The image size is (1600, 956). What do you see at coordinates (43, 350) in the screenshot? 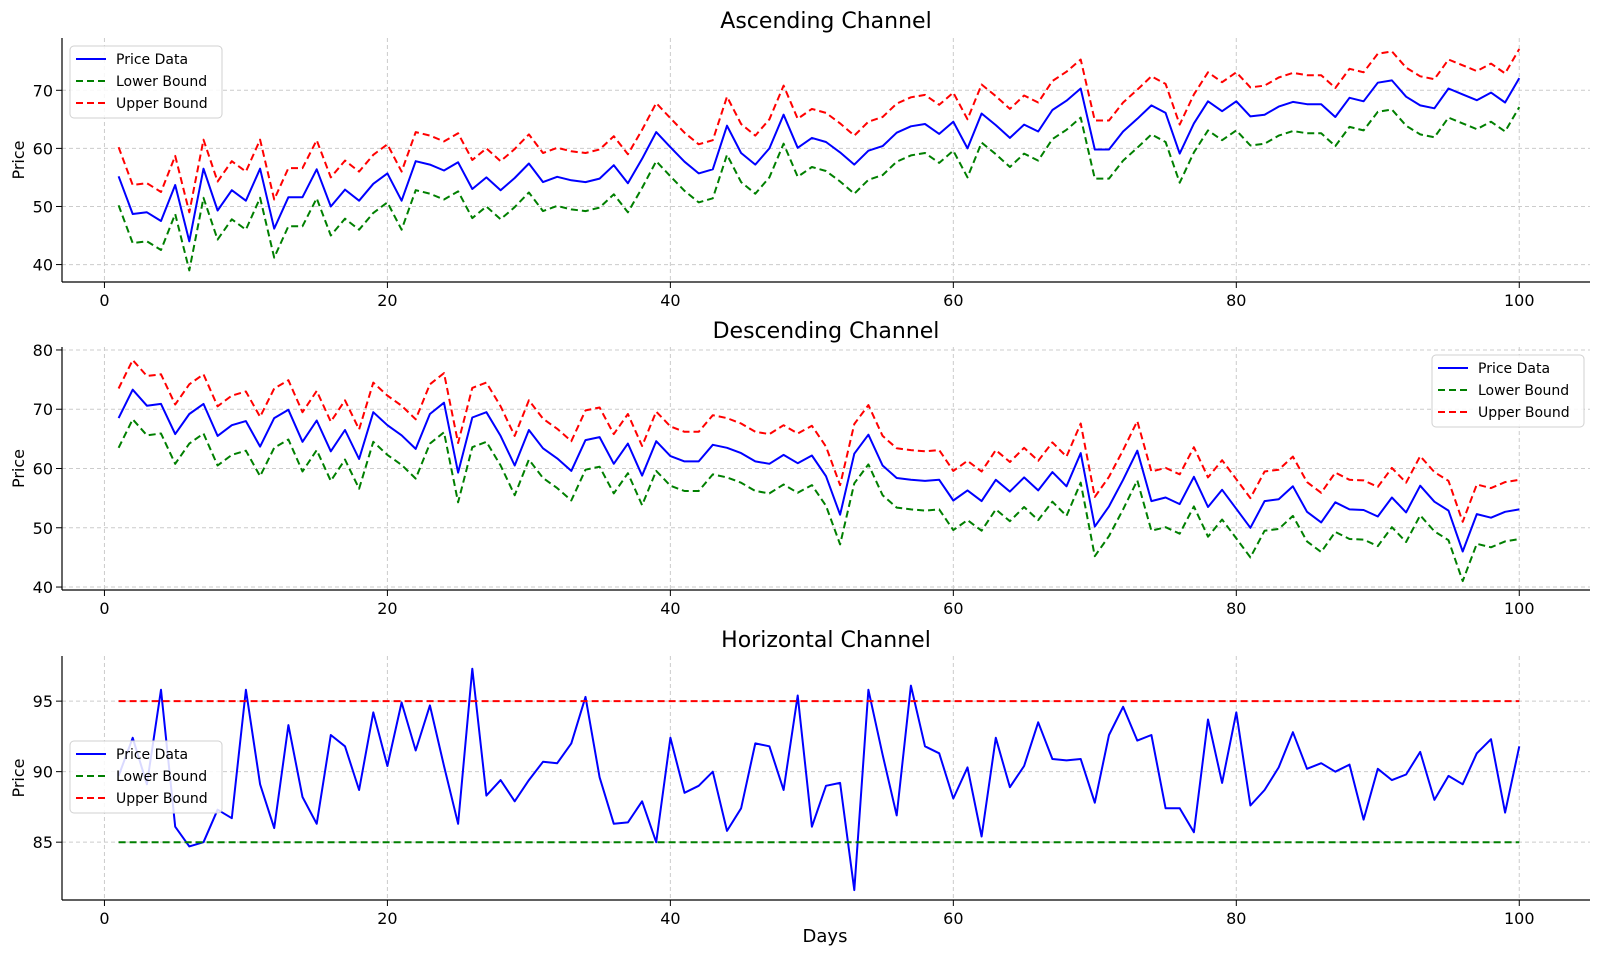
I see `y-tick-label: 80` at bounding box center [43, 350].